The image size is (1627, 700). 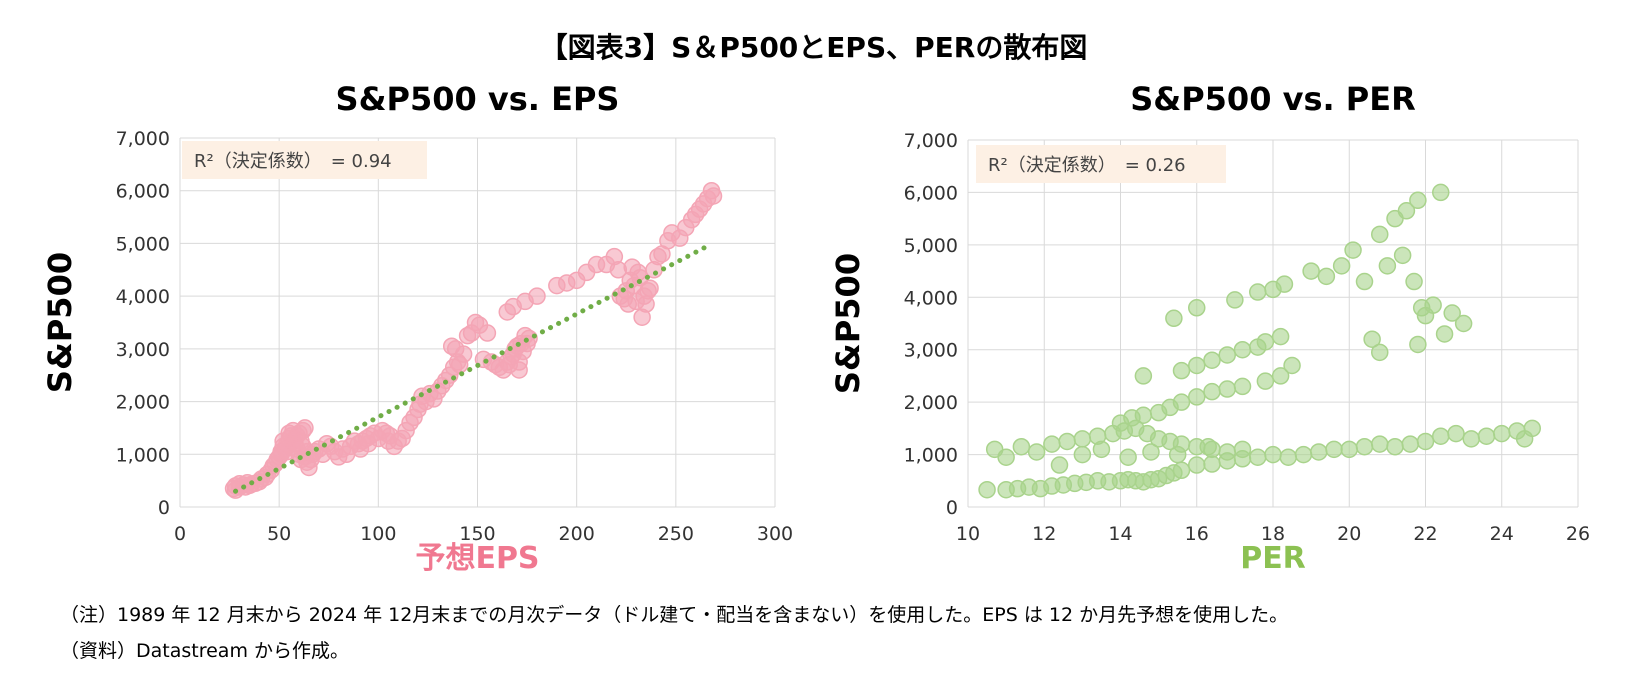 What do you see at coordinates (143, 192) in the screenshot?
I see `y-tick-label: 6,000` at bounding box center [143, 192].